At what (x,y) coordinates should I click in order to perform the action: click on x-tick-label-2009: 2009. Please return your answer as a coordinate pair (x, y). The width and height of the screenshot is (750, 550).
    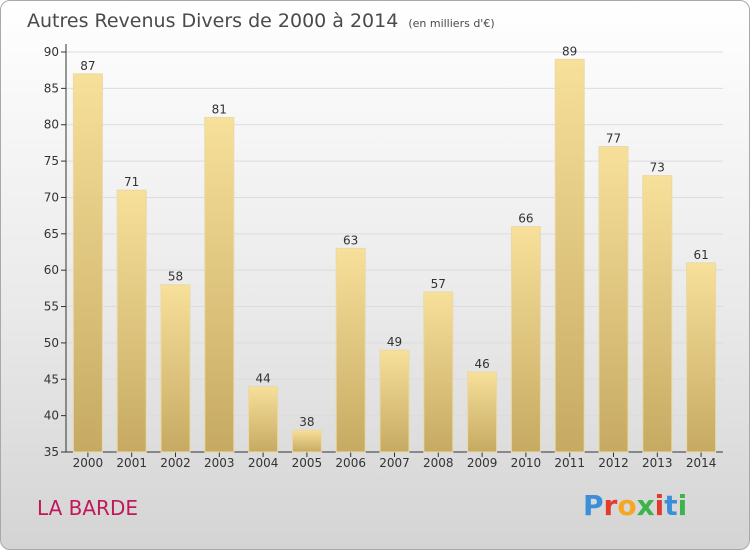
    Looking at the image, I should click on (482, 463).